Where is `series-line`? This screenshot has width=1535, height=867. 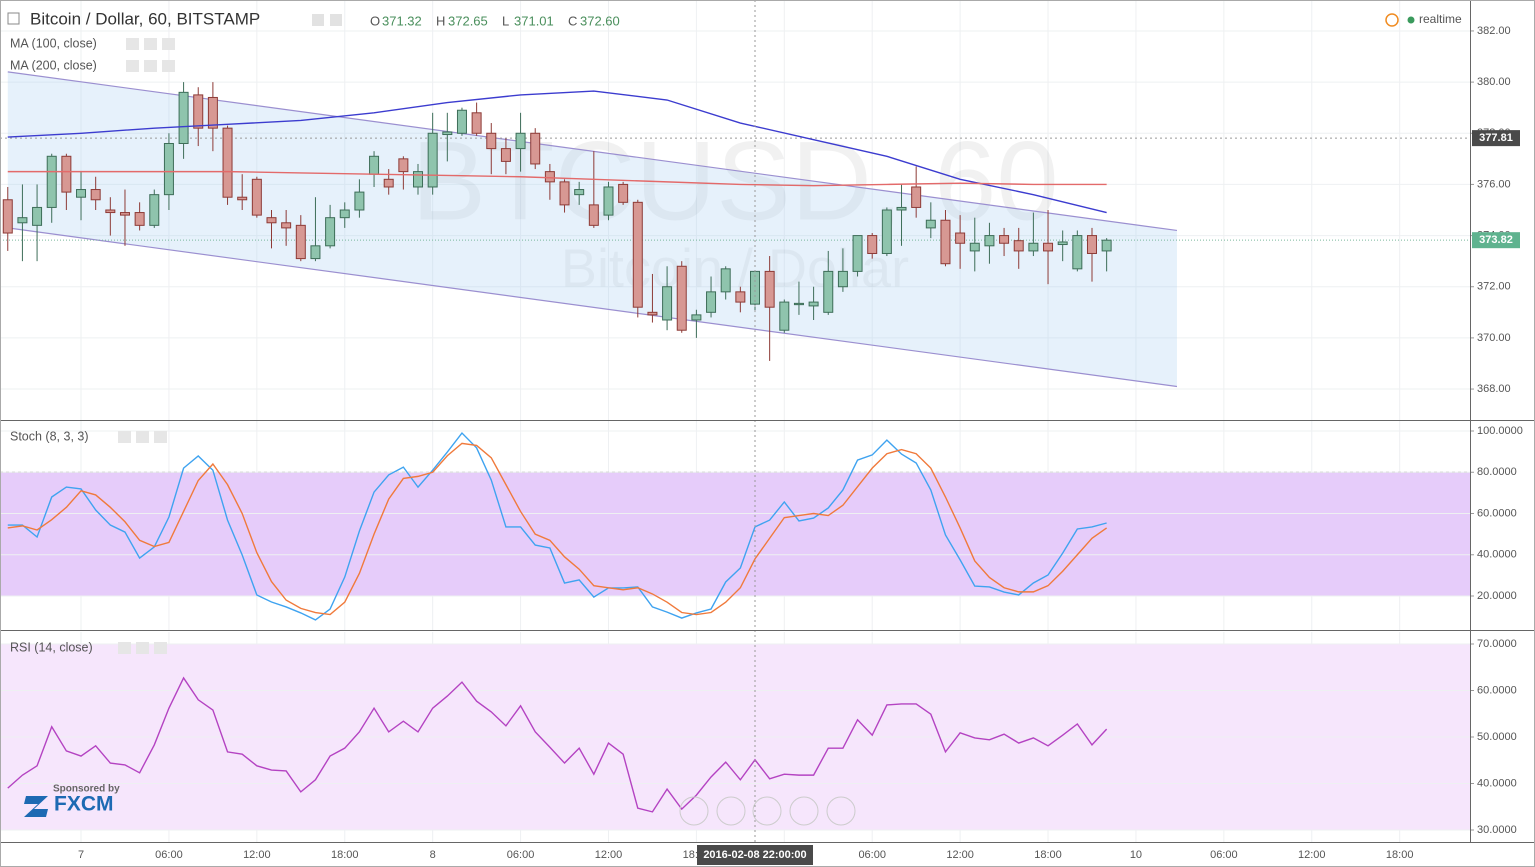
series-line is located at coordinates (557, 178).